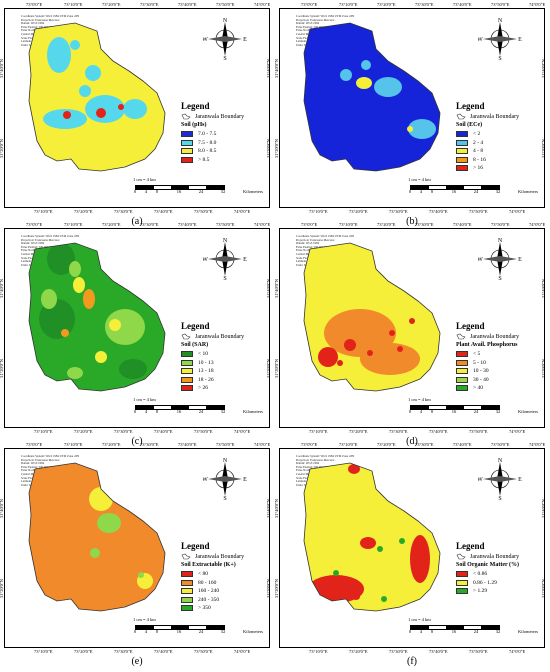 The width and height of the screenshot is (550, 672). I want to click on compass-ew-point, so click(225, 259).